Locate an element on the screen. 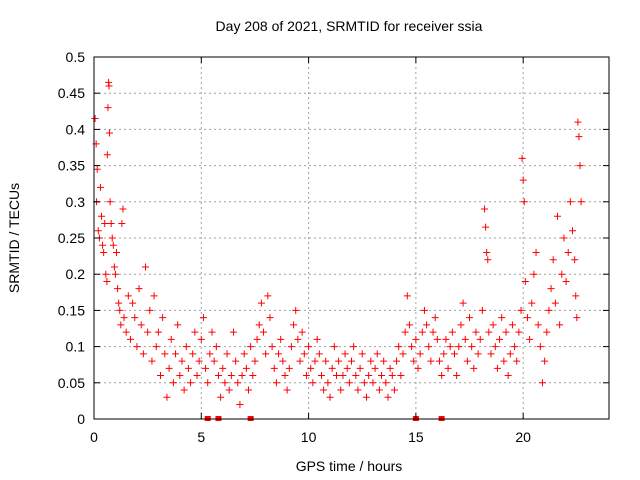 The image size is (640, 480). x-axis-label: GPS time / hours is located at coordinates (349, 466).